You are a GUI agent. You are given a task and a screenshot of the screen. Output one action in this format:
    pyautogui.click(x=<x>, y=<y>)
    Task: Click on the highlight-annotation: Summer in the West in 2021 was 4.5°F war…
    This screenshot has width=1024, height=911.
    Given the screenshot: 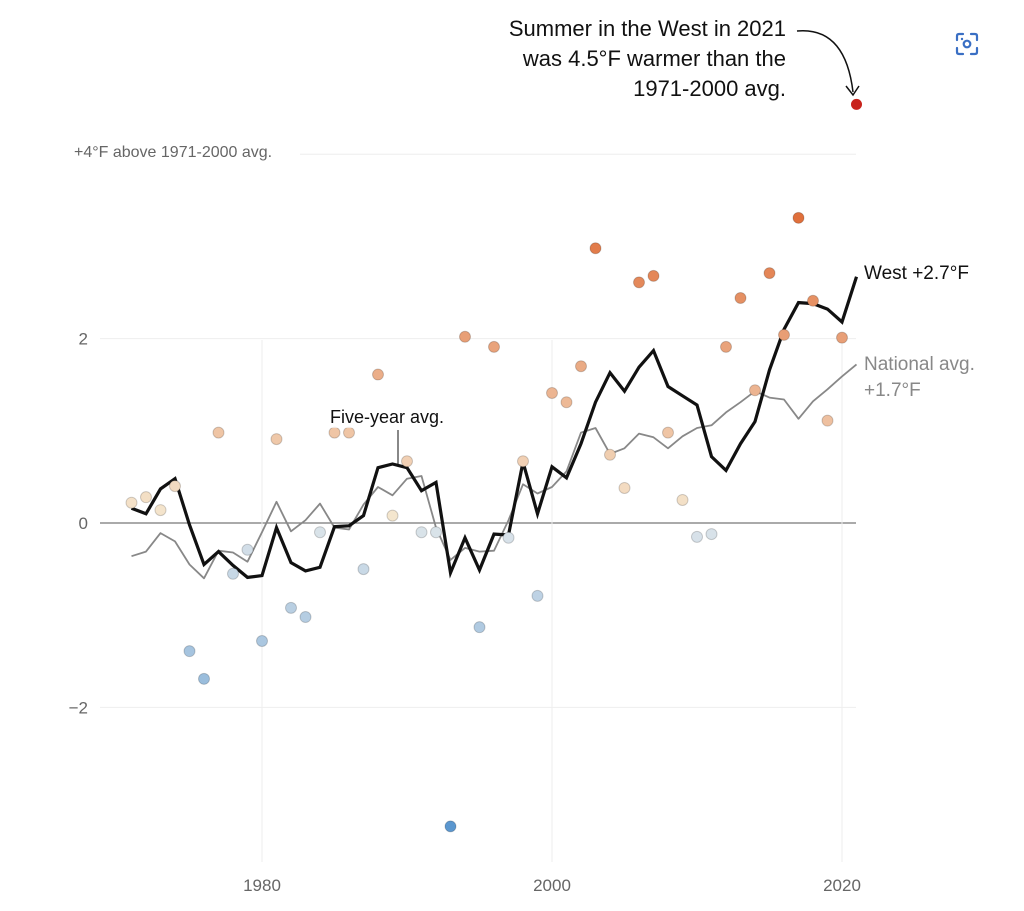 What is the action you would take?
    pyautogui.click(x=647, y=59)
    